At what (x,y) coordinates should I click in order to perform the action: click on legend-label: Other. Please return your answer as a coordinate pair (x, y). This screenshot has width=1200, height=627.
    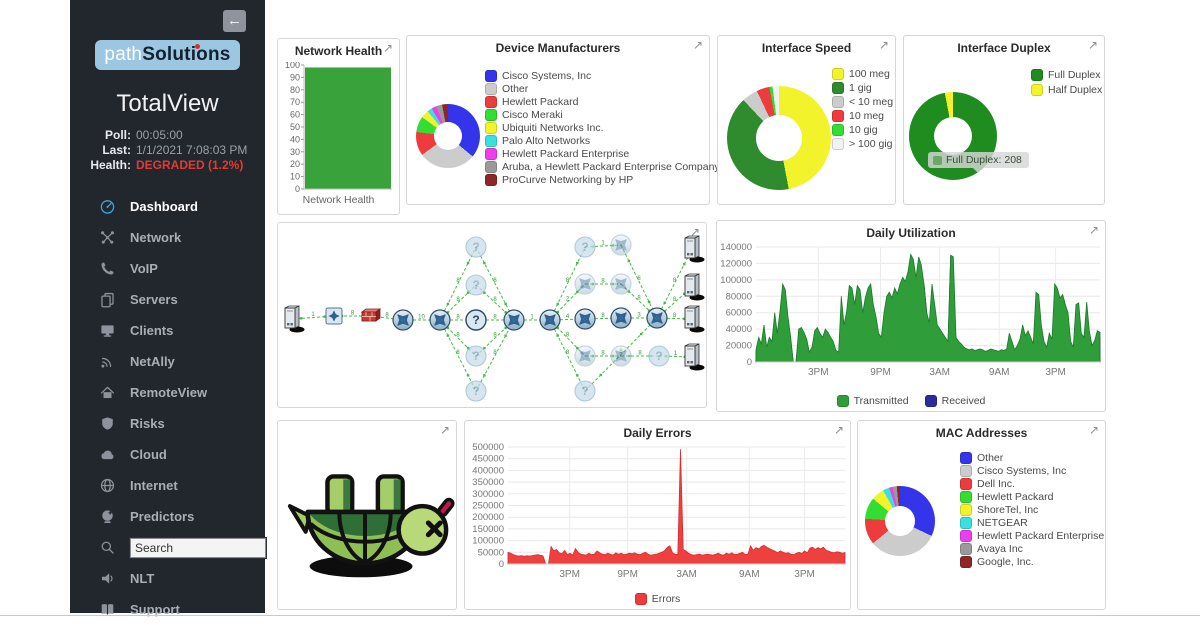
    Looking at the image, I should click on (990, 457).